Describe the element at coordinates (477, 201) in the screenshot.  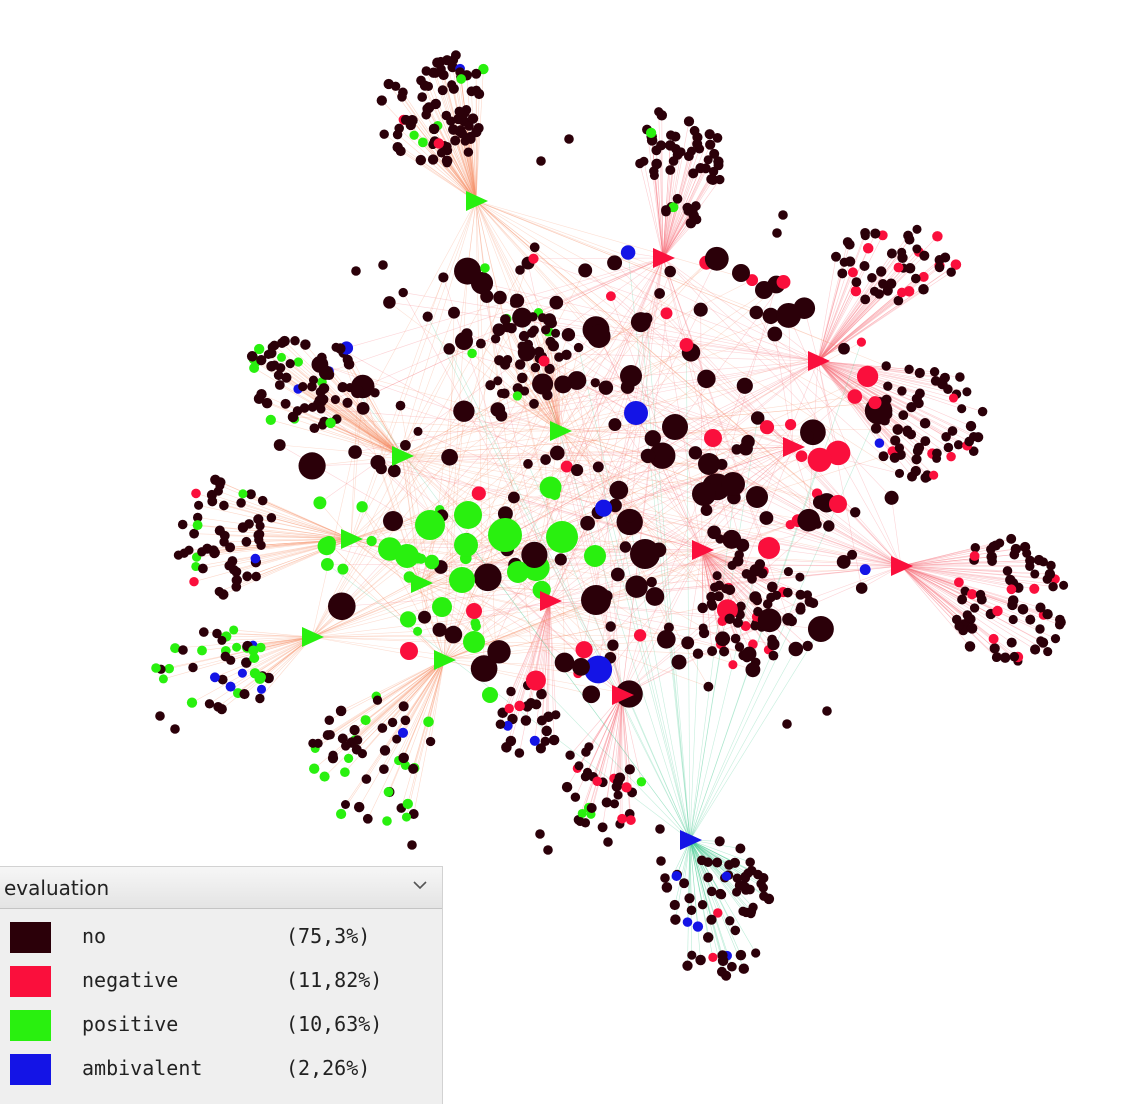
I see `hub-node-positive` at that location.